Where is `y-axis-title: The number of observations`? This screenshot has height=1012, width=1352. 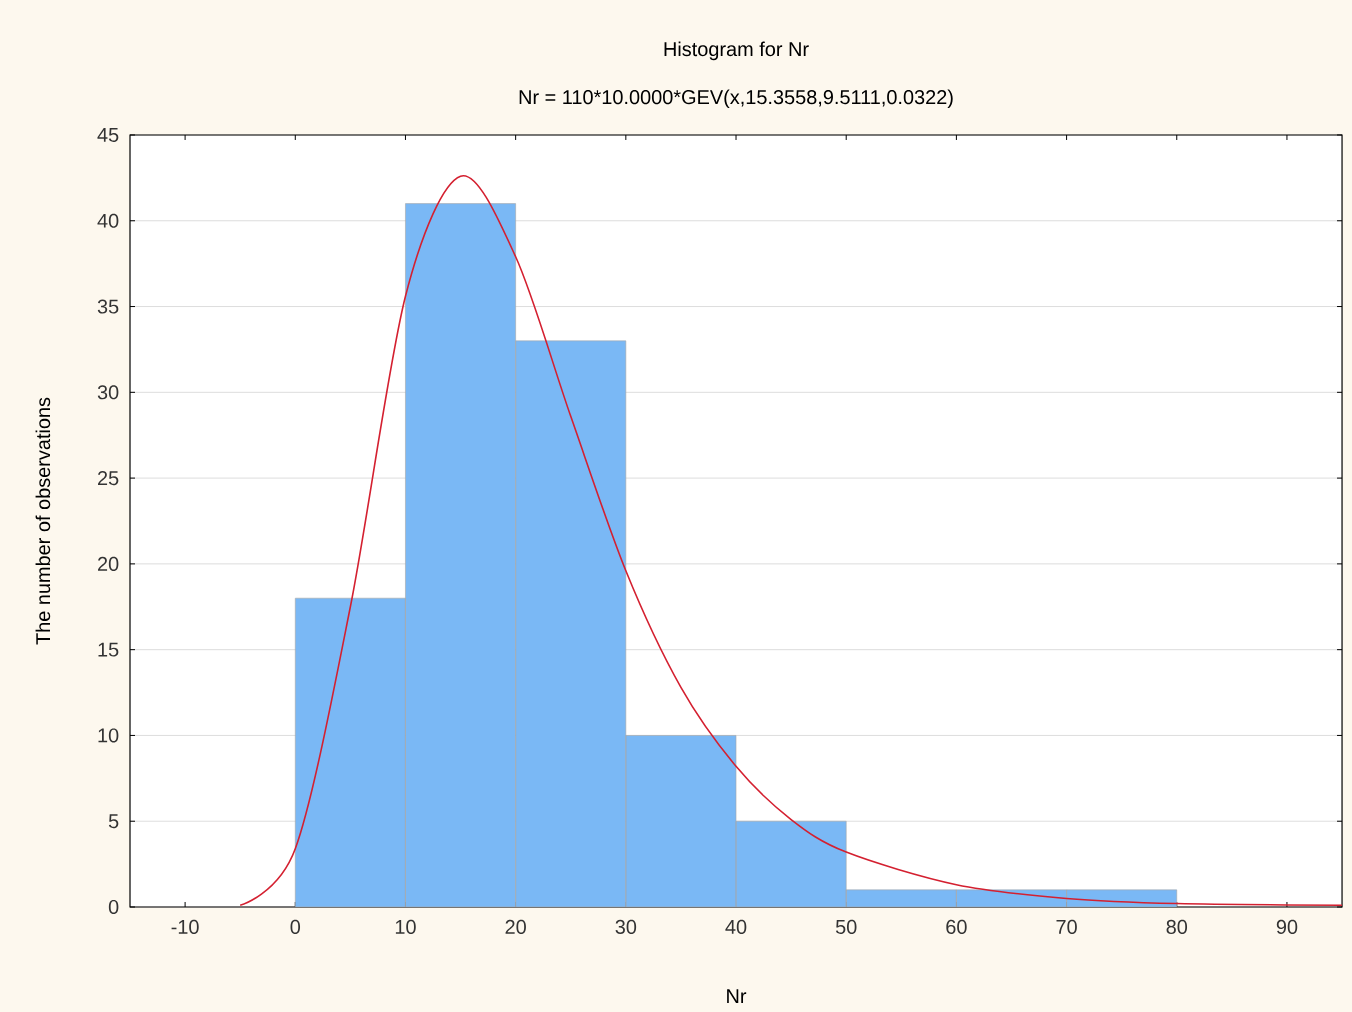 y-axis-title: The number of observations is located at coordinates (43, 521).